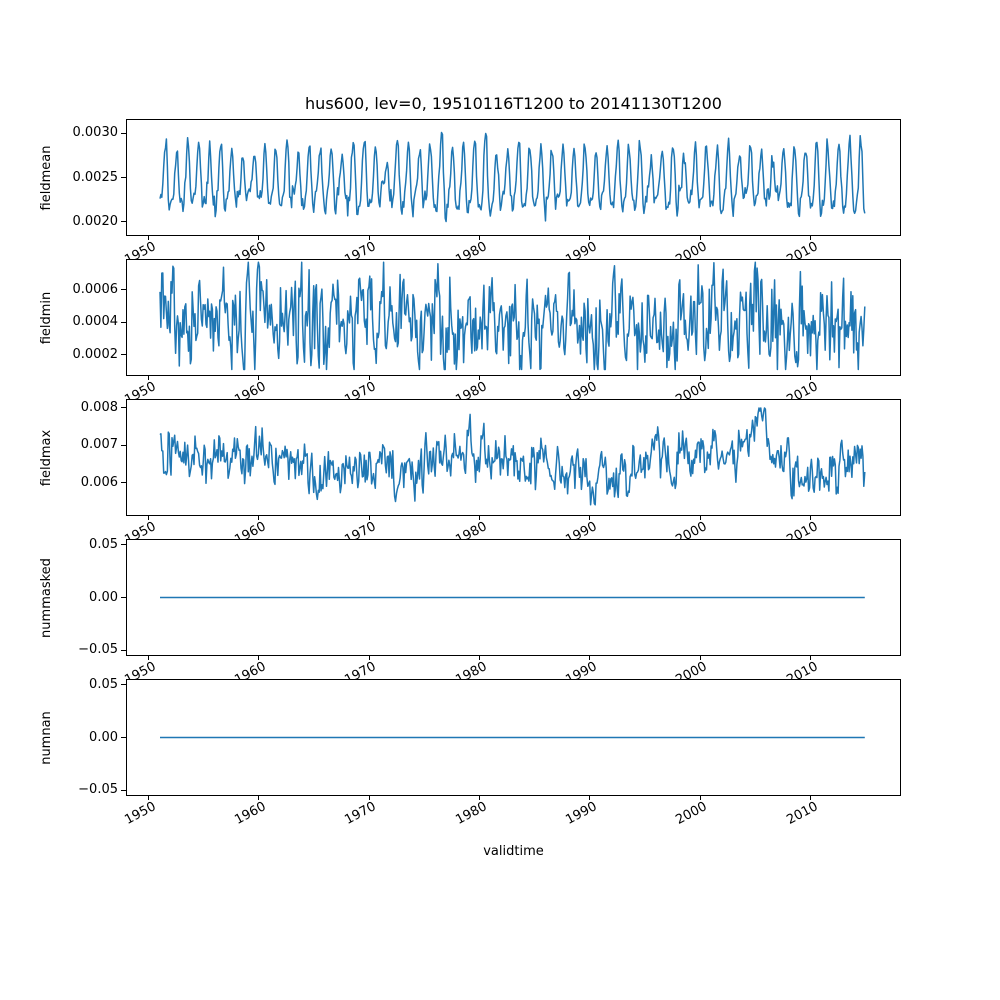 The width and height of the screenshot is (1000, 1000). I want to click on plot-panel-fieldmean, so click(513, 177).